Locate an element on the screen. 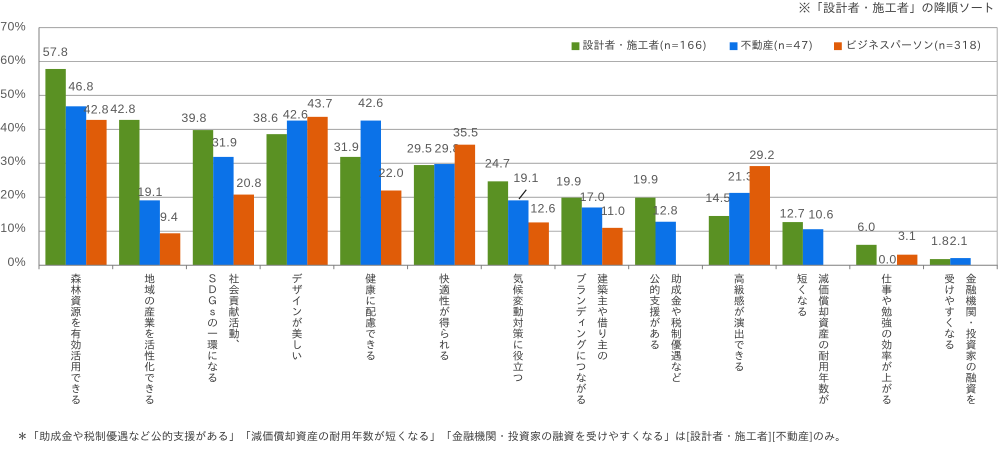 This screenshot has height=452, width=1000. svg-text: 2.1 is located at coordinates (959, 241).